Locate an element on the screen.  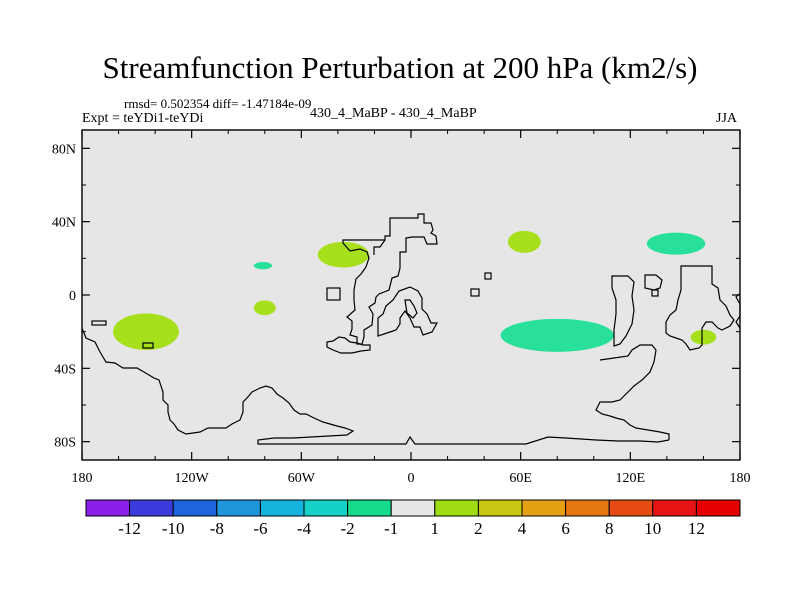
colorbar: -12 -10 -8 -6 -4 -2 -1 1 2 4 6 8 10 12 is located at coordinates (413, 518).